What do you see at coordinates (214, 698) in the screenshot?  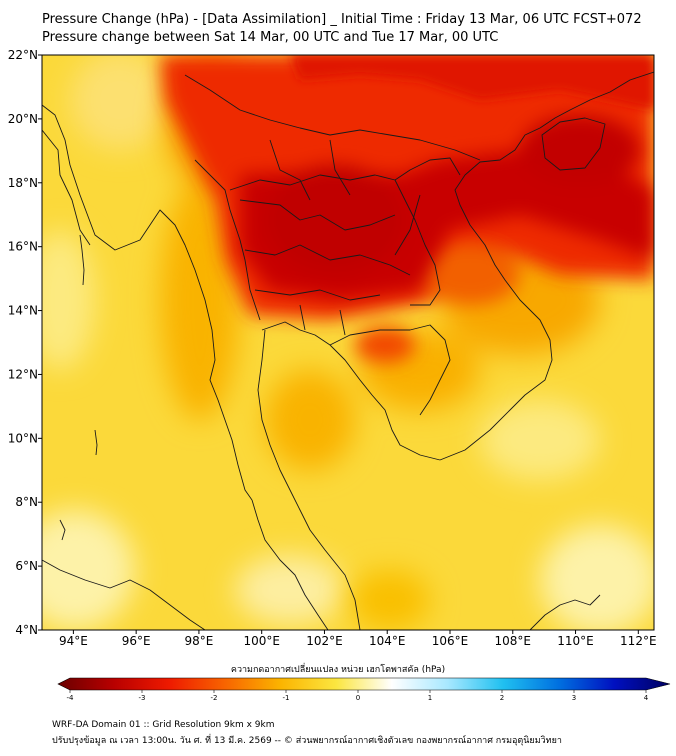 I see `colorbar-tick-label: -2` at bounding box center [214, 698].